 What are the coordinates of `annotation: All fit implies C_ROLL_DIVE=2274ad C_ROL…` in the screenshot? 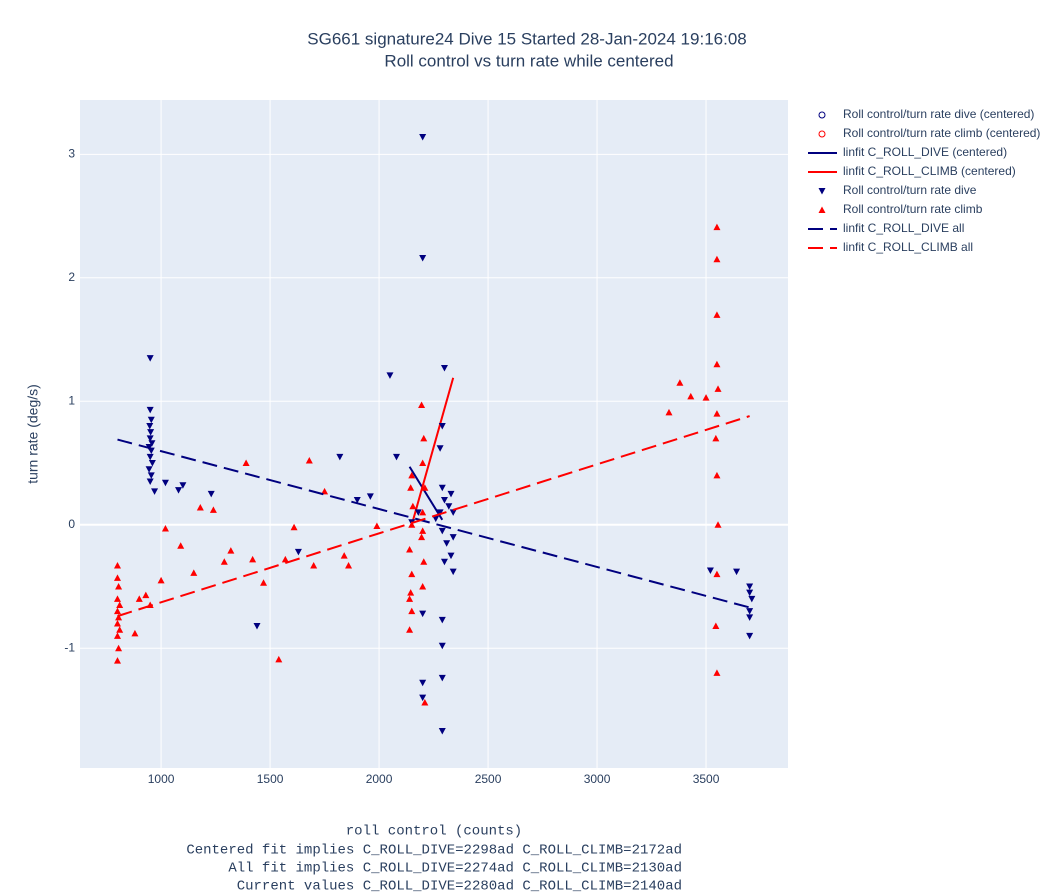 It's located at (455, 869).